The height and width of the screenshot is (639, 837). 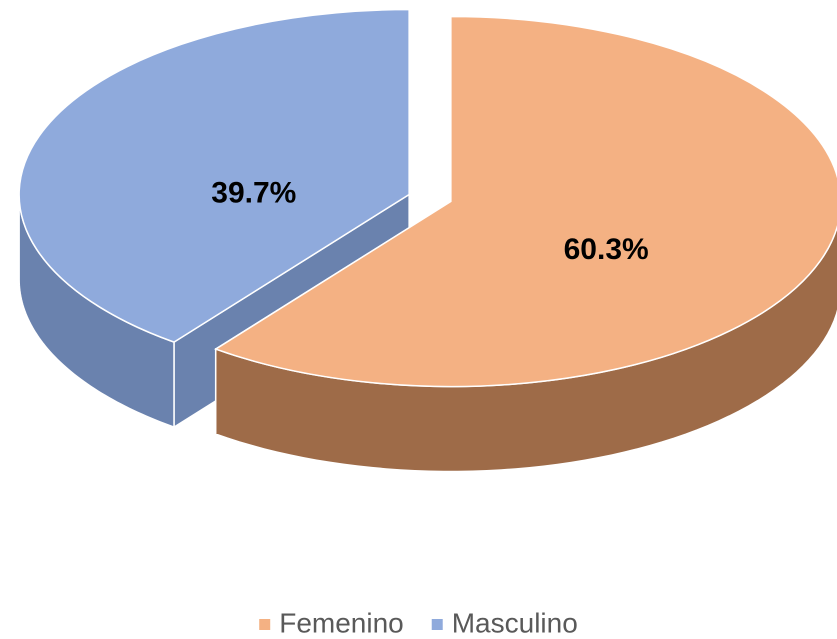 I want to click on legend: Femenino Masculino, so click(x=418, y=622).